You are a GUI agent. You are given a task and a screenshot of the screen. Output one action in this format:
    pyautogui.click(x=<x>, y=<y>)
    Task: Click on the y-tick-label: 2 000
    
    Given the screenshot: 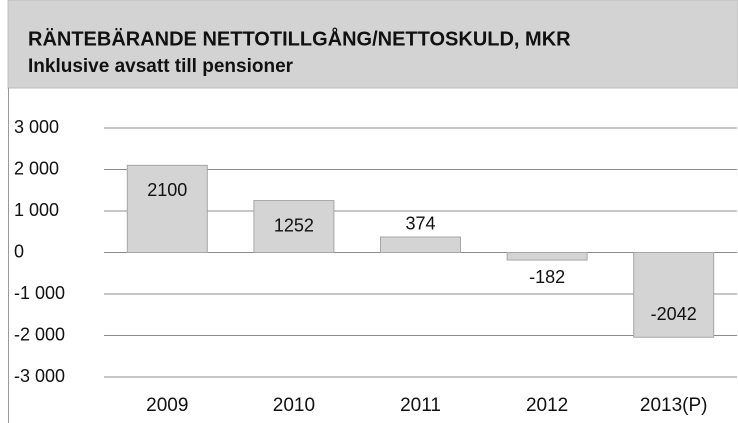 What is the action you would take?
    pyautogui.click(x=36, y=168)
    